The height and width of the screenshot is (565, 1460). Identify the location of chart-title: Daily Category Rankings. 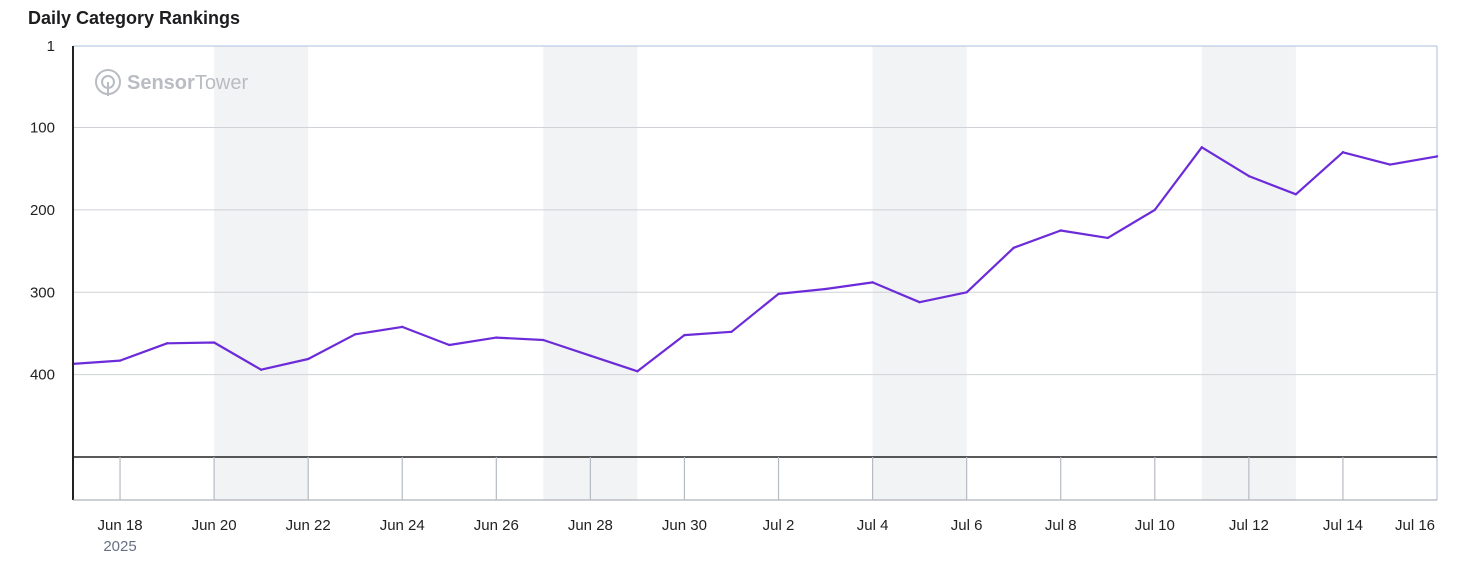
(134, 18).